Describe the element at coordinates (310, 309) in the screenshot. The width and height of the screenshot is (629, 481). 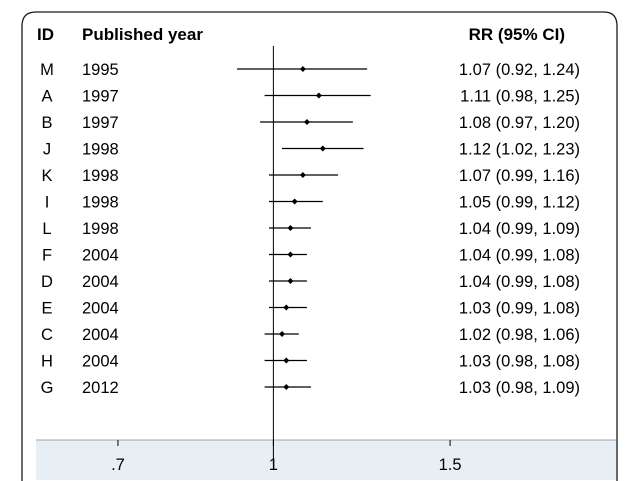
I see `table-row: E 2004 1.03 (0.99, 1.08)` at that location.